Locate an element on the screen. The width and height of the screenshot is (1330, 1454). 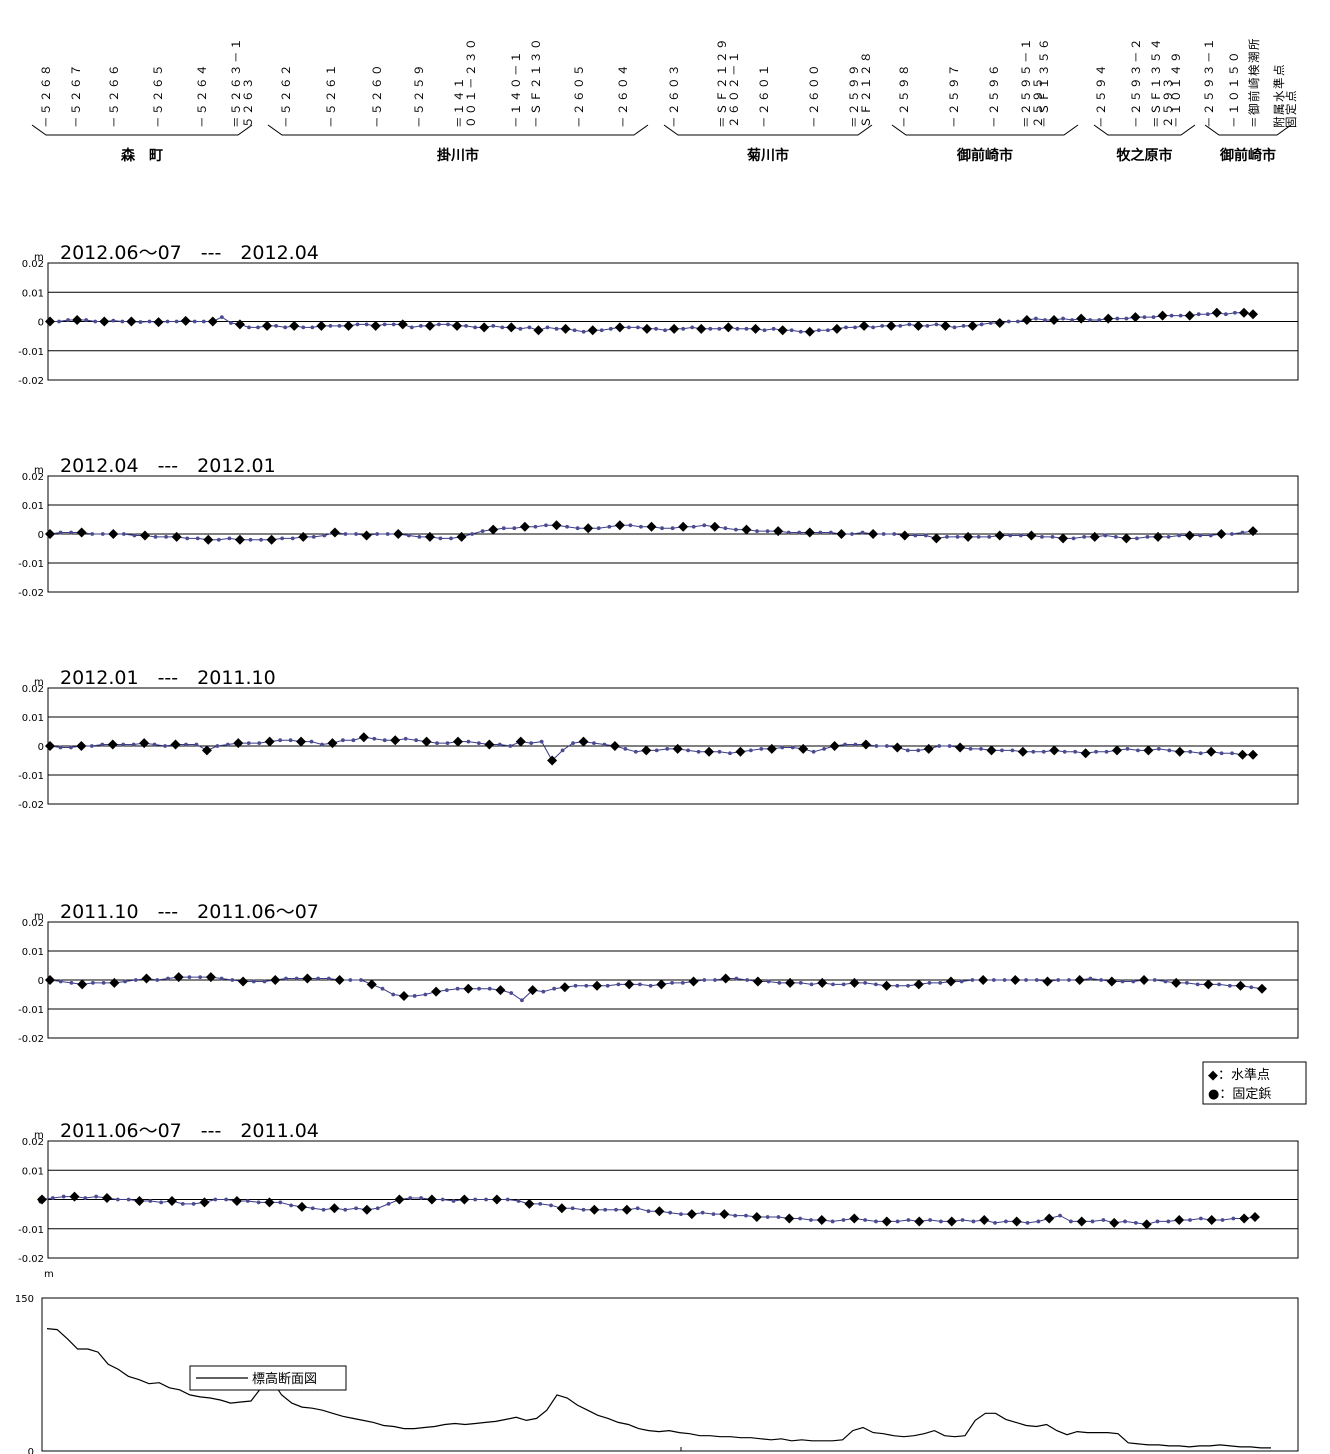
station-label: －５２６７ is located at coordinates (76, 95).